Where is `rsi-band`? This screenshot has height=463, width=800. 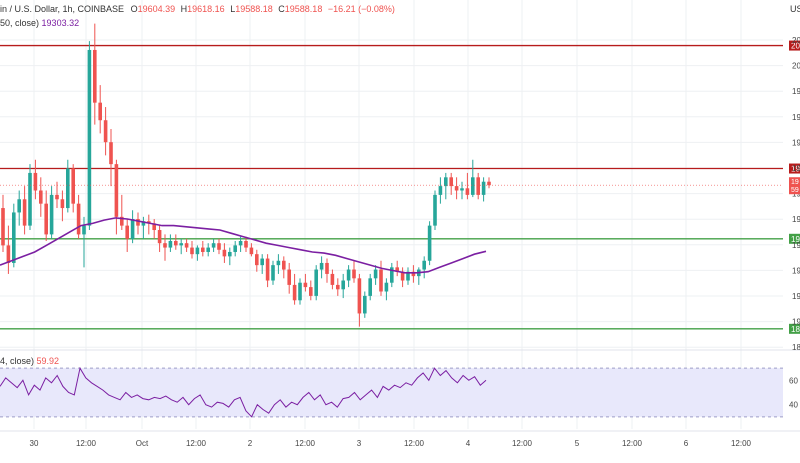 rsi-band is located at coordinates (391, 392).